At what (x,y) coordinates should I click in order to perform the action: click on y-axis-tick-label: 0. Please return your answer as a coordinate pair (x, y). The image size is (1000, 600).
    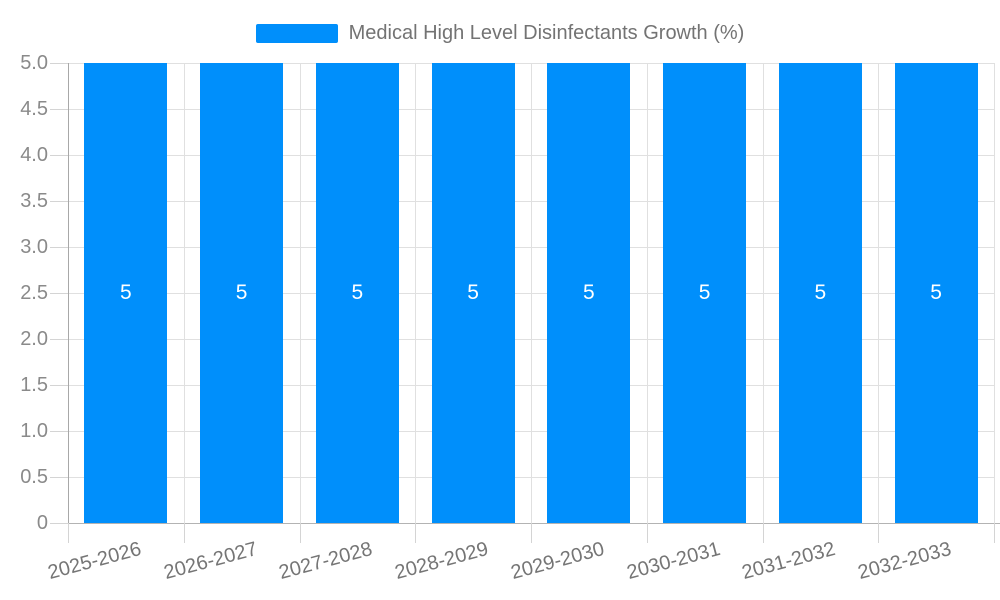
    Looking at the image, I should click on (42, 523).